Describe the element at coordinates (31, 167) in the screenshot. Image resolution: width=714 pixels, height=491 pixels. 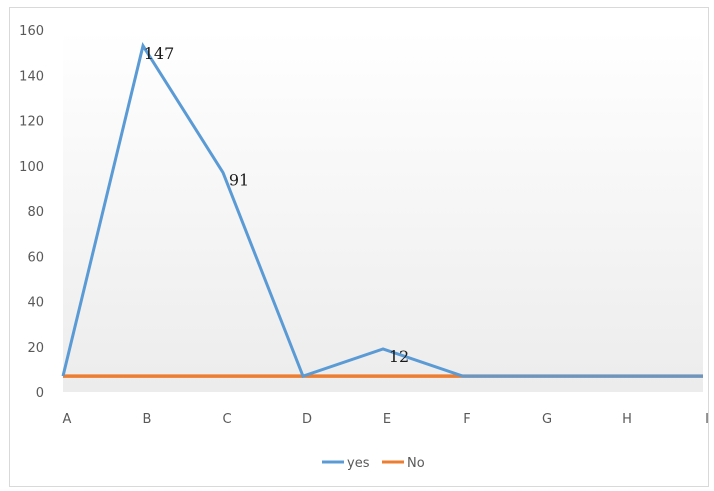
I see `y-tick-label: 100` at that location.